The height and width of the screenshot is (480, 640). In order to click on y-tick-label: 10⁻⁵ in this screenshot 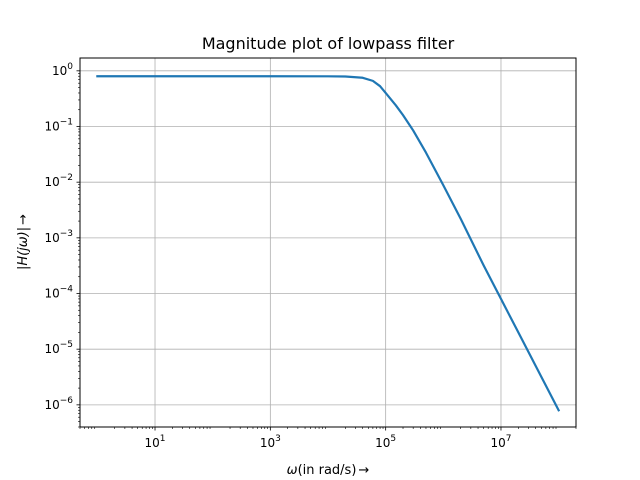, I will do `click(58, 348)`.